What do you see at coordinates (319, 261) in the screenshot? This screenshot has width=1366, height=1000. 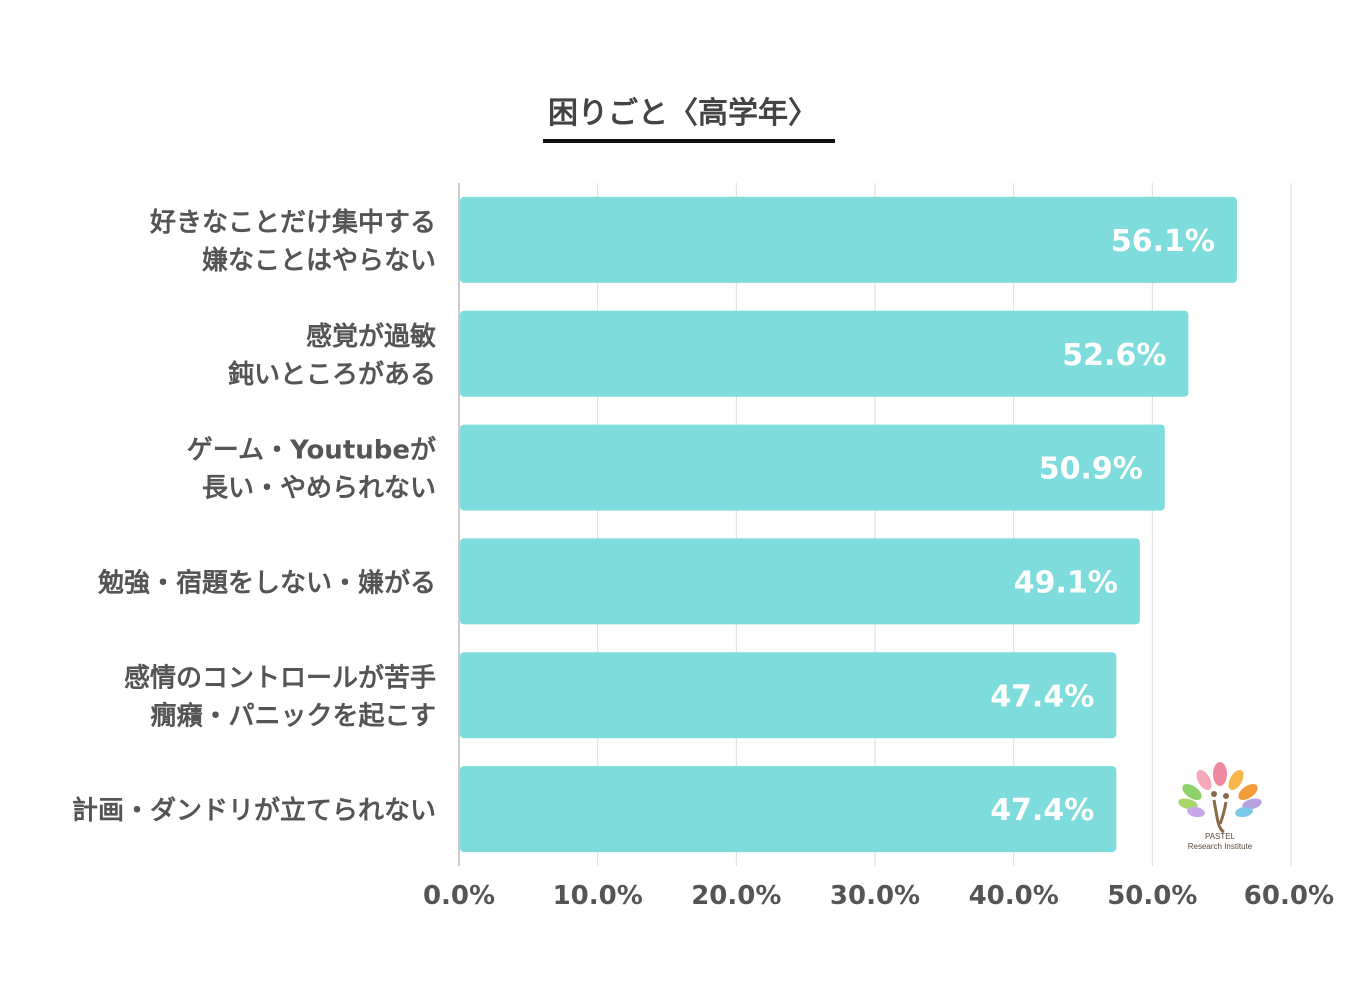 I see `category-label-line: 嫌なことはやらない` at bounding box center [319, 261].